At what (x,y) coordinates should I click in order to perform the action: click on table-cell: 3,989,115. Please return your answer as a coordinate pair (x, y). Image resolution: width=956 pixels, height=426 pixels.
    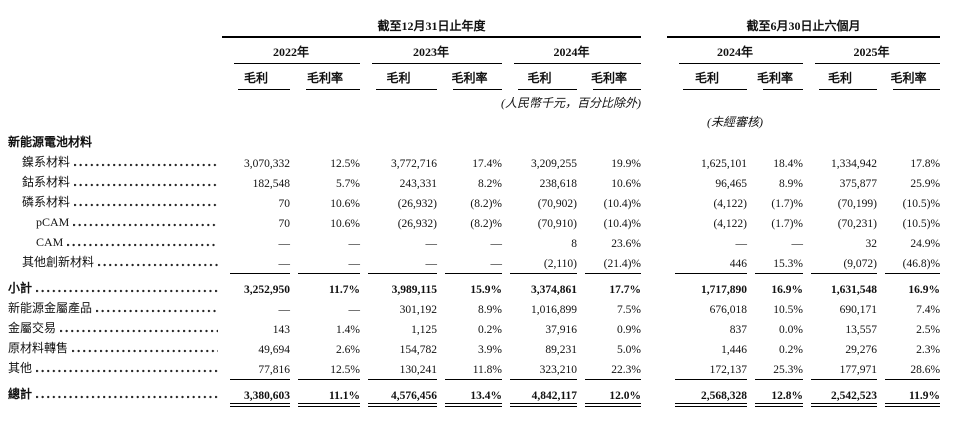
    Looking at the image, I should click on (414, 290).